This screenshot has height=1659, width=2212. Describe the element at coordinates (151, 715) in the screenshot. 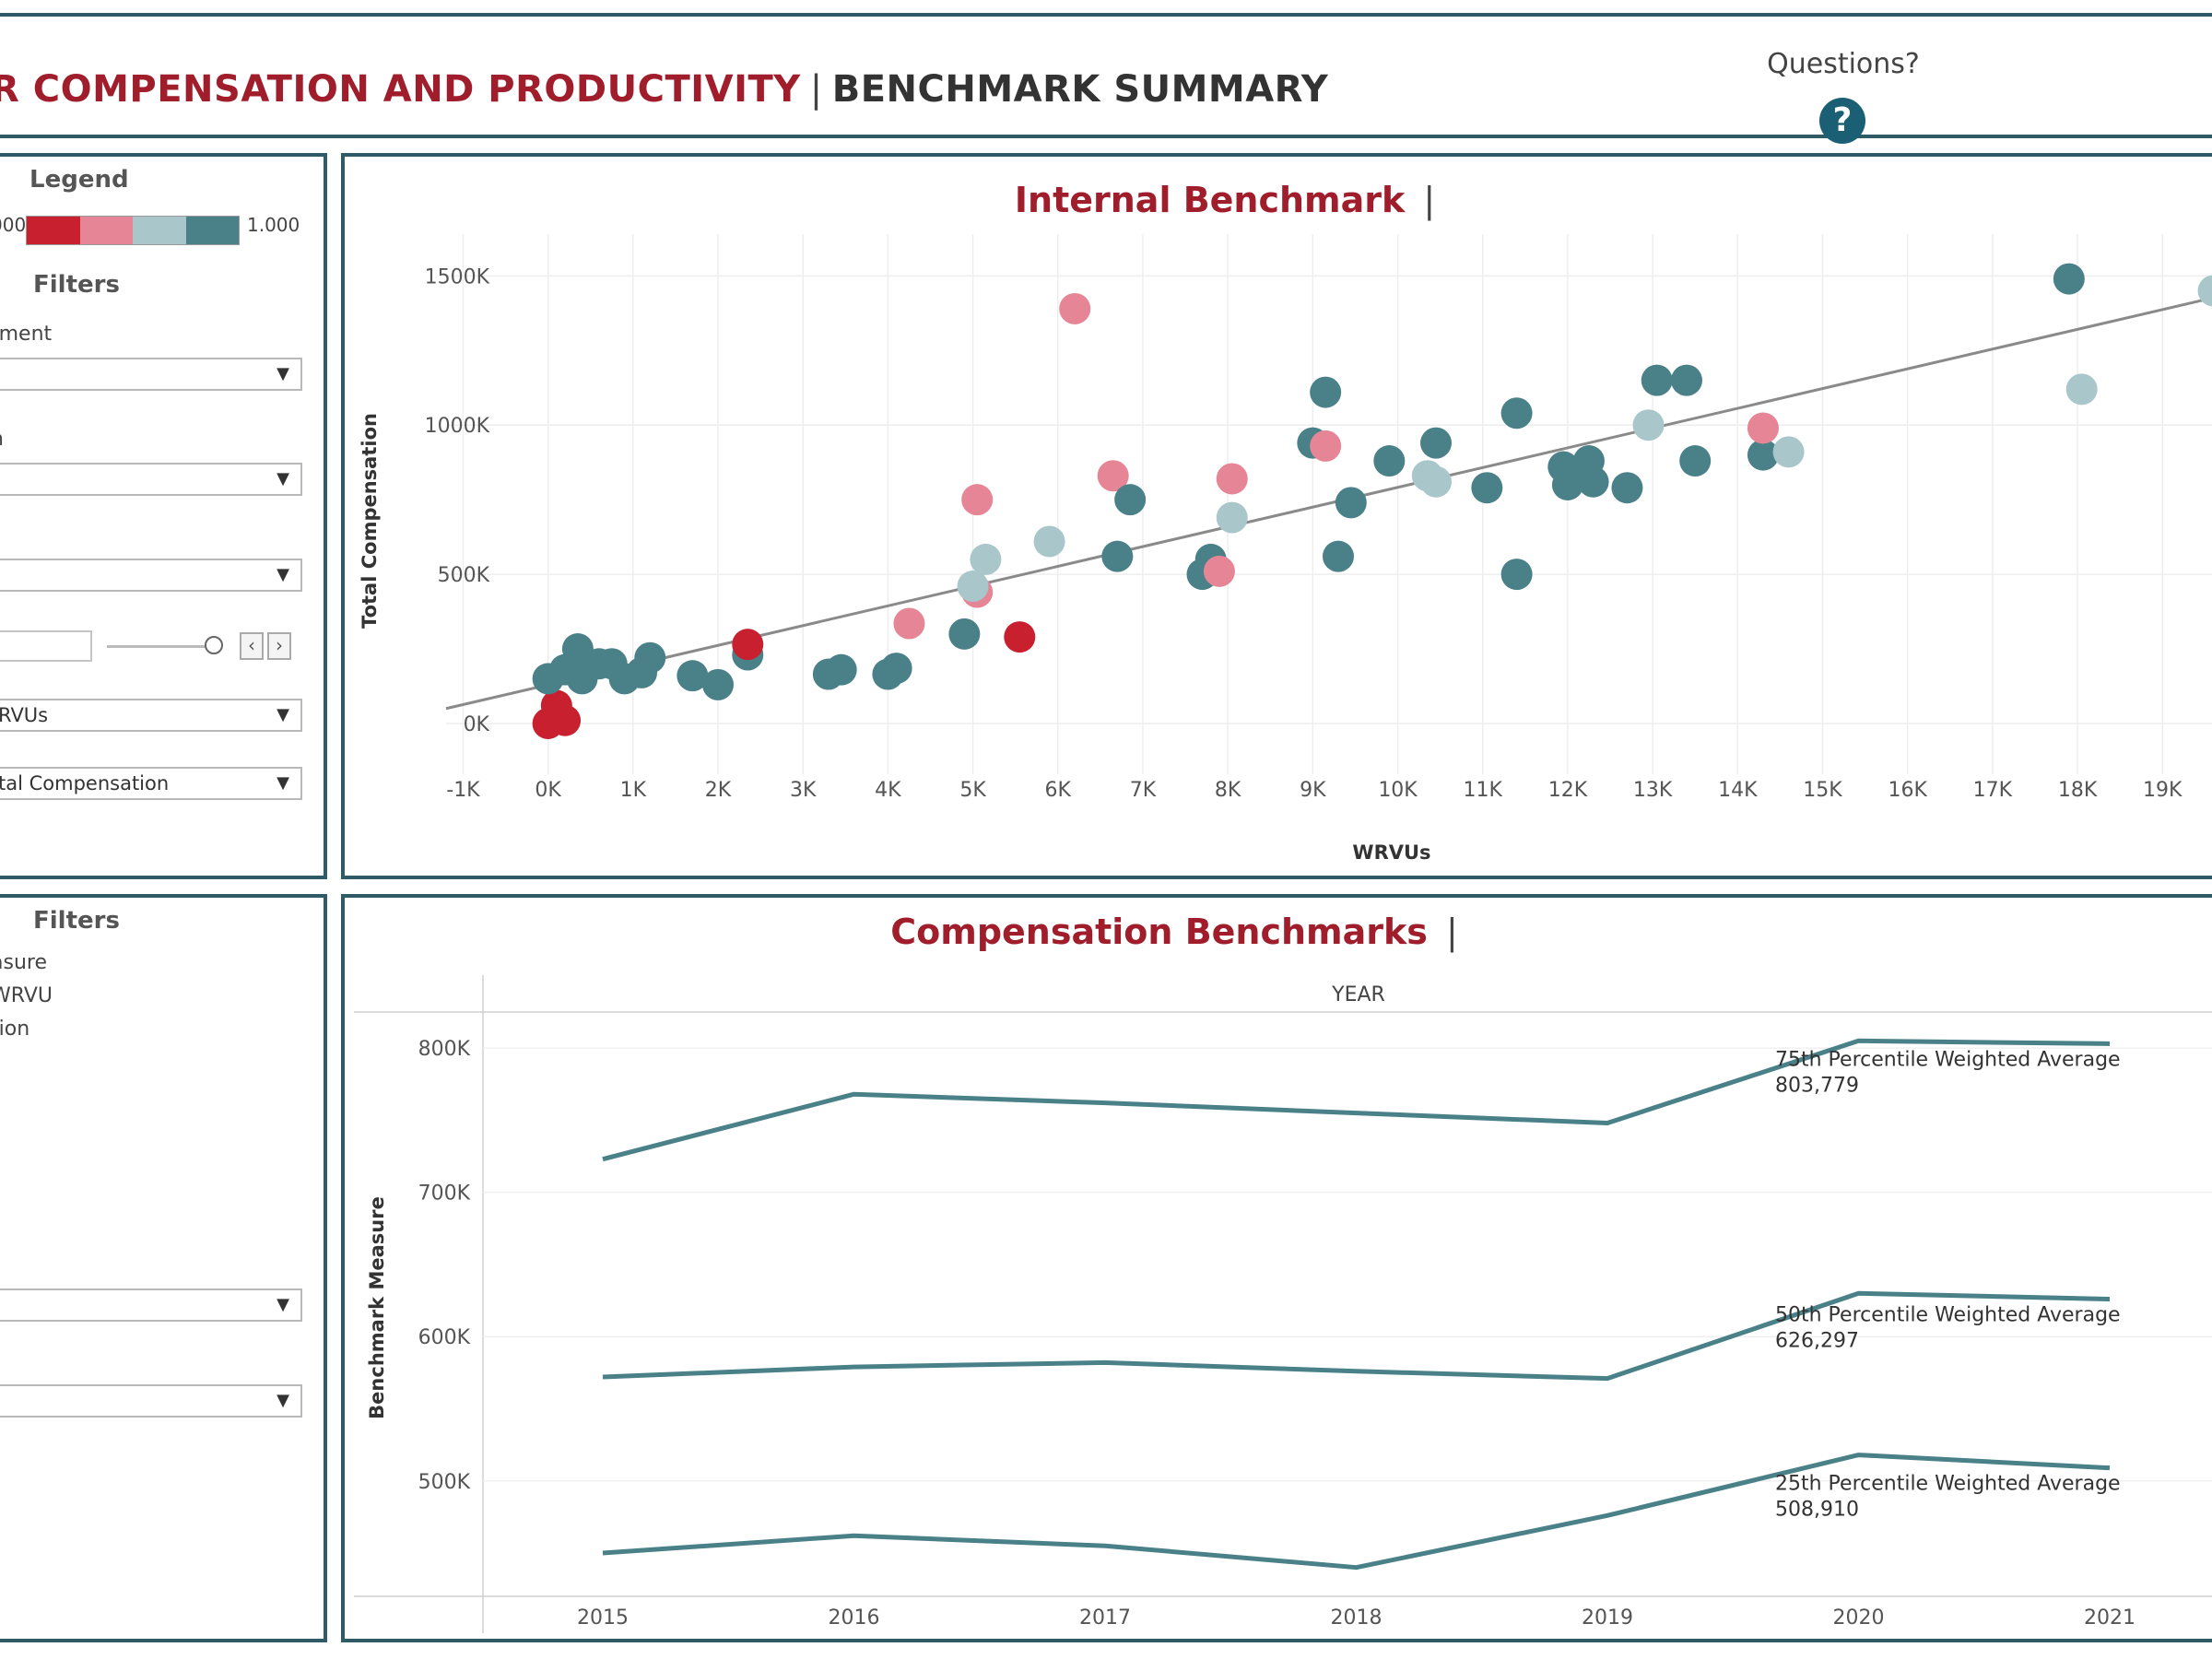

I see `x-axis-measure-dropdown: RVUs ▼` at that location.